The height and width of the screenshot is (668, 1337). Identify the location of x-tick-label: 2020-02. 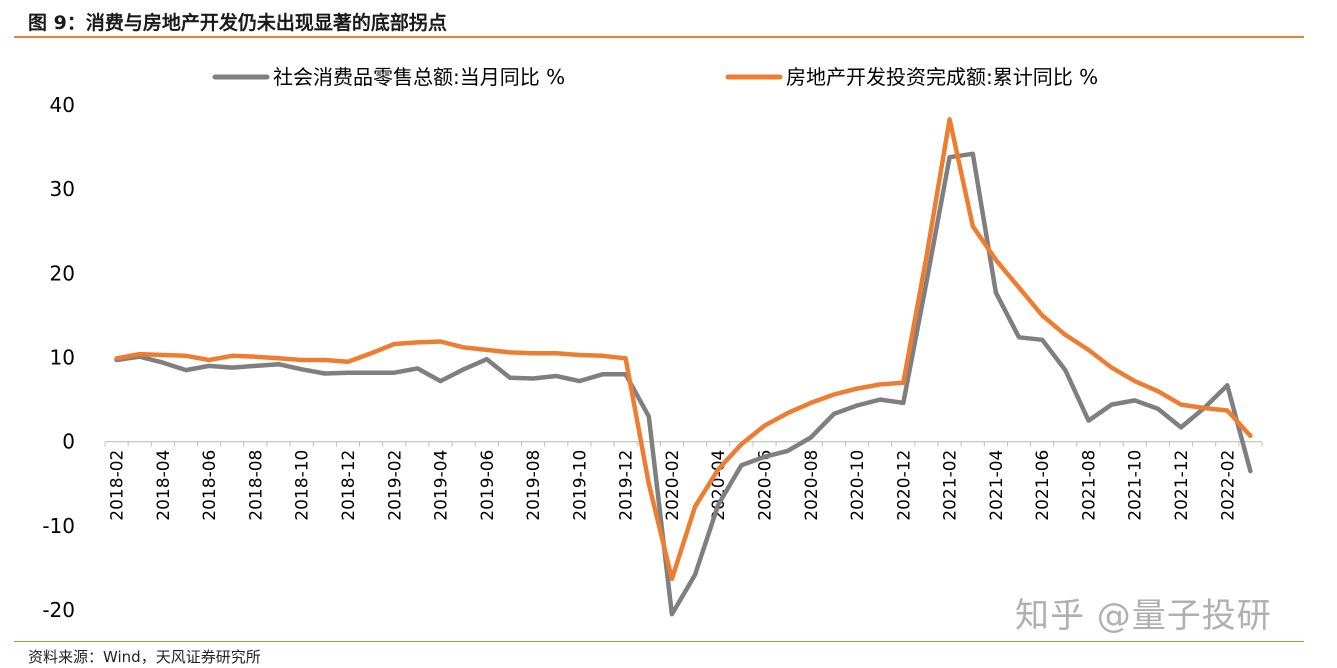
(673, 485).